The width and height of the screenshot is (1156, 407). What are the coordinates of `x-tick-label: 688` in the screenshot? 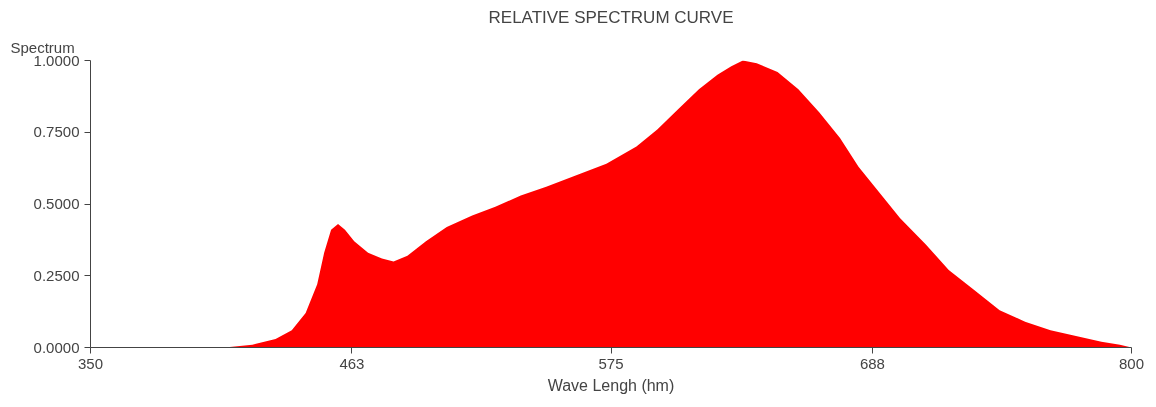 It's located at (872, 363).